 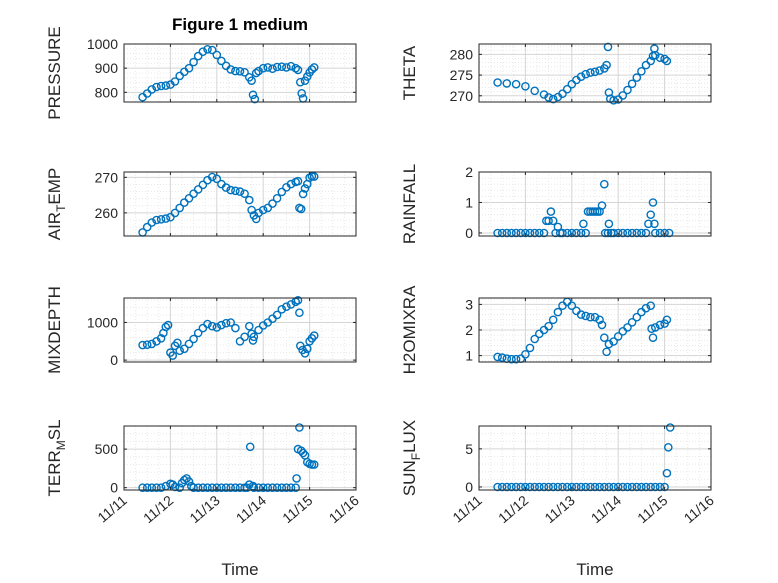 What do you see at coordinates (556, 204) in the screenshot?
I see `subplot-4: 0 1 2 RAINFALL` at bounding box center [556, 204].